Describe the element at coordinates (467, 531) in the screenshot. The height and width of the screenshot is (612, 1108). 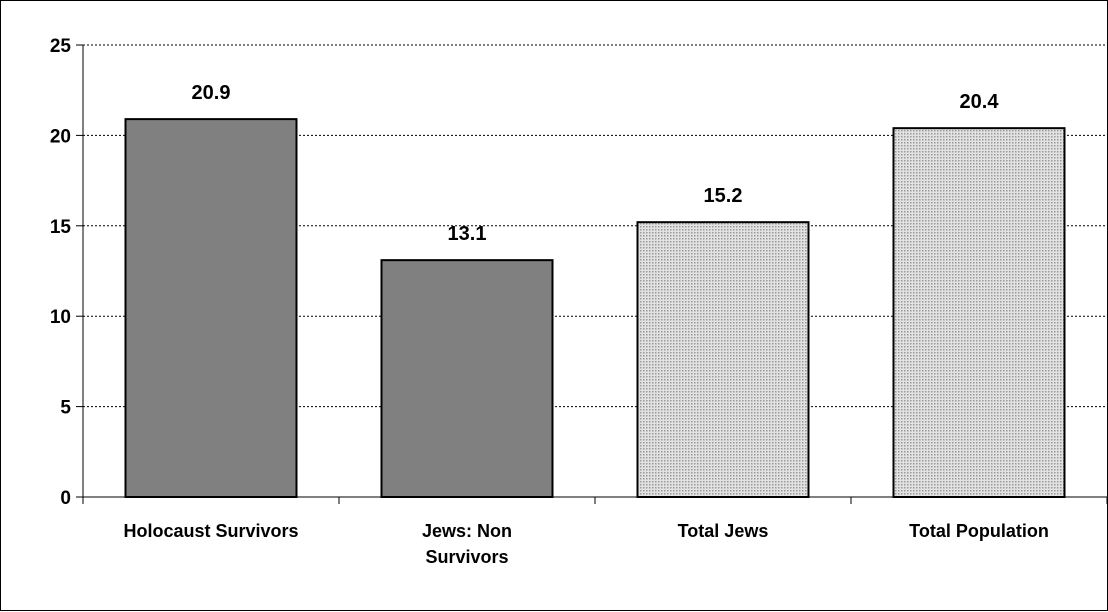
I see `category-label-2-line-1: Jews: Non` at that location.